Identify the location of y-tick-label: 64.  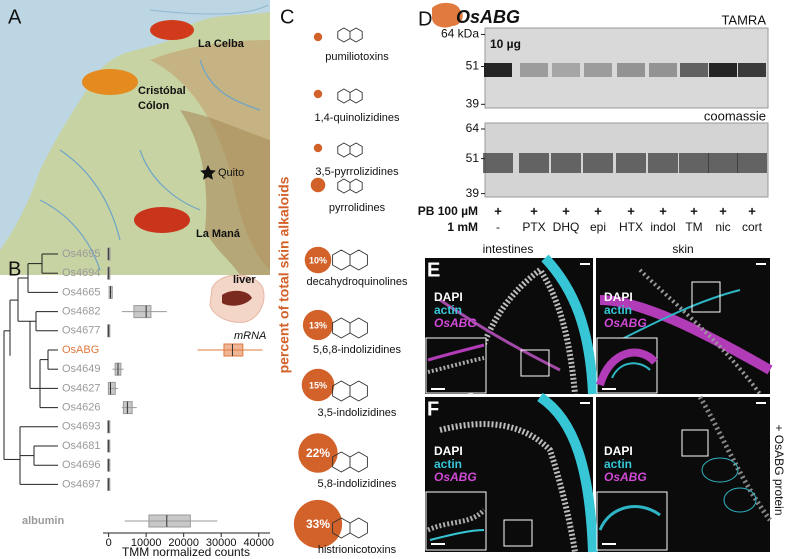
(473, 128).